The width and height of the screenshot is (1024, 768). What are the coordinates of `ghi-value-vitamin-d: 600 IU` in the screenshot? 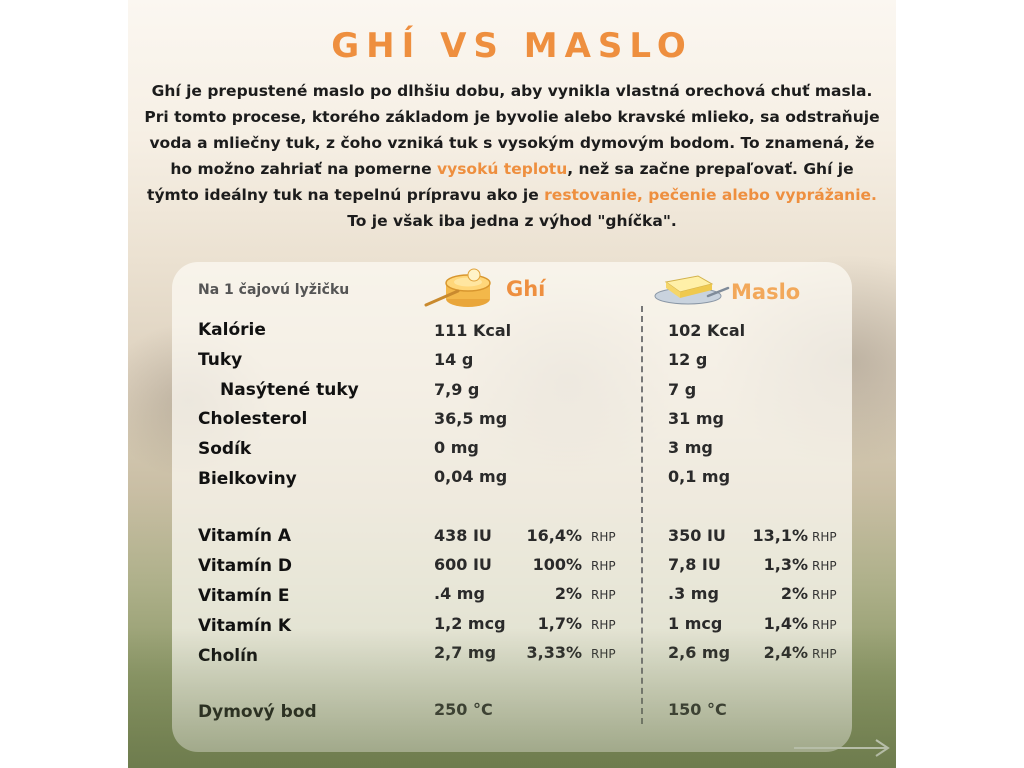 It's located at (463, 564).